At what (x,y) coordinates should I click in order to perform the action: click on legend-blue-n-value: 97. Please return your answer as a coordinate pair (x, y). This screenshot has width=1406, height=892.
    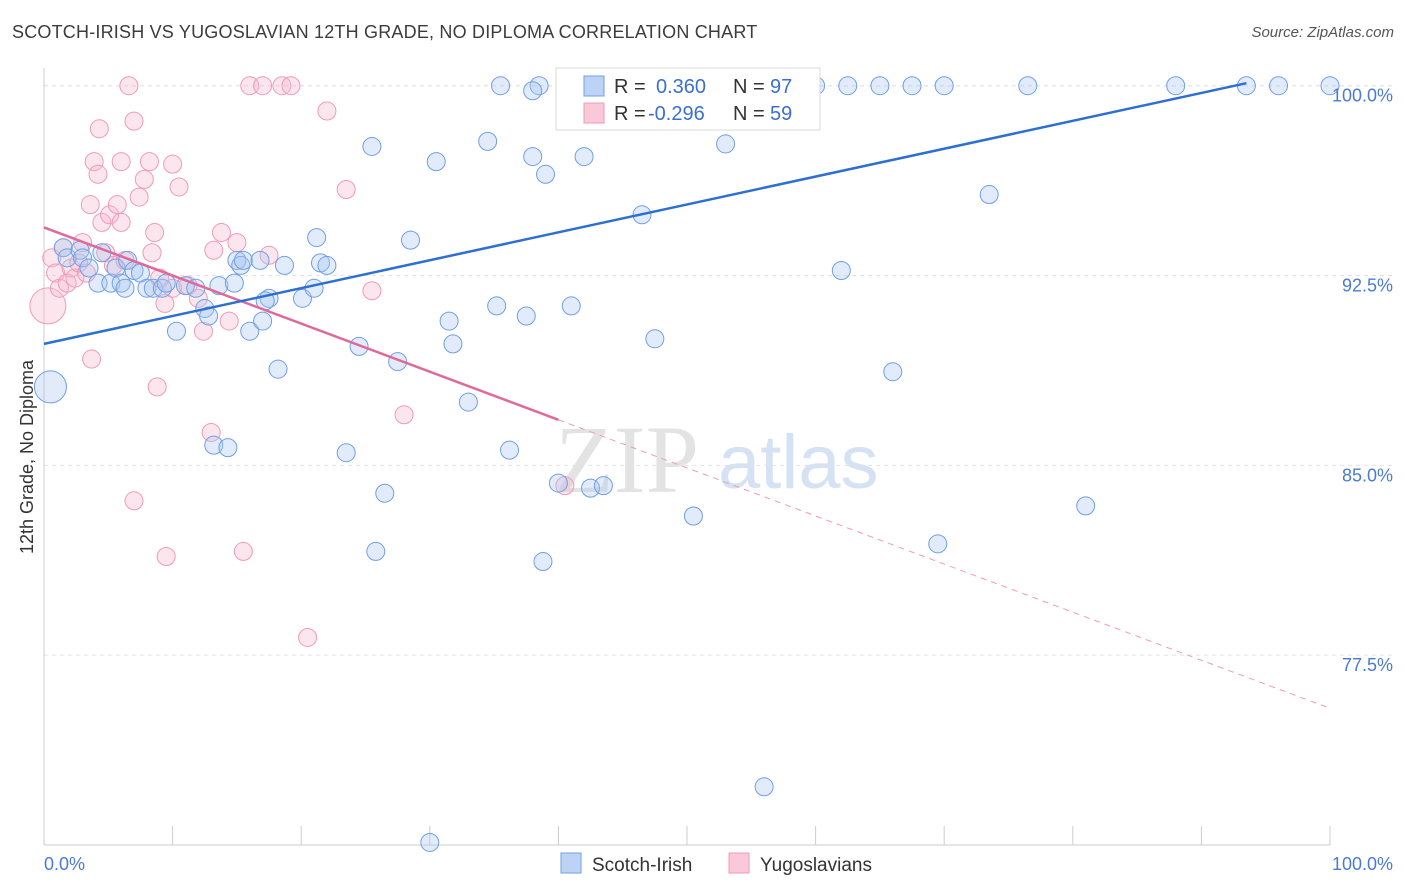
    Looking at the image, I should click on (781, 87).